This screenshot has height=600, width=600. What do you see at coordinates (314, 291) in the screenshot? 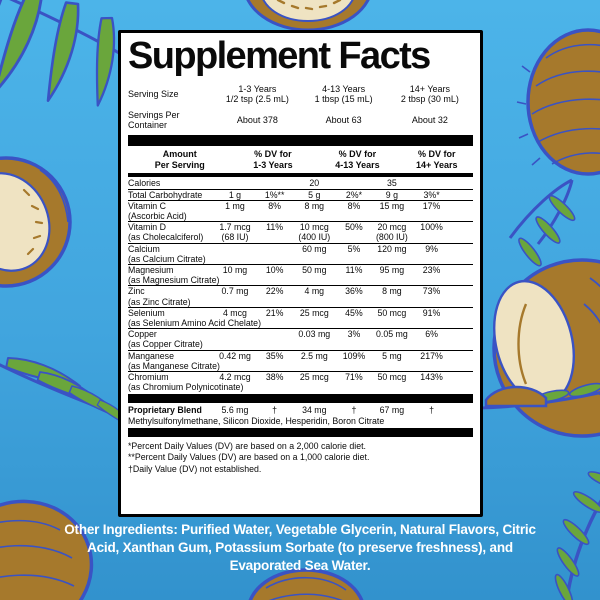
I see `amount-cell: 4 mg` at bounding box center [314, 291].